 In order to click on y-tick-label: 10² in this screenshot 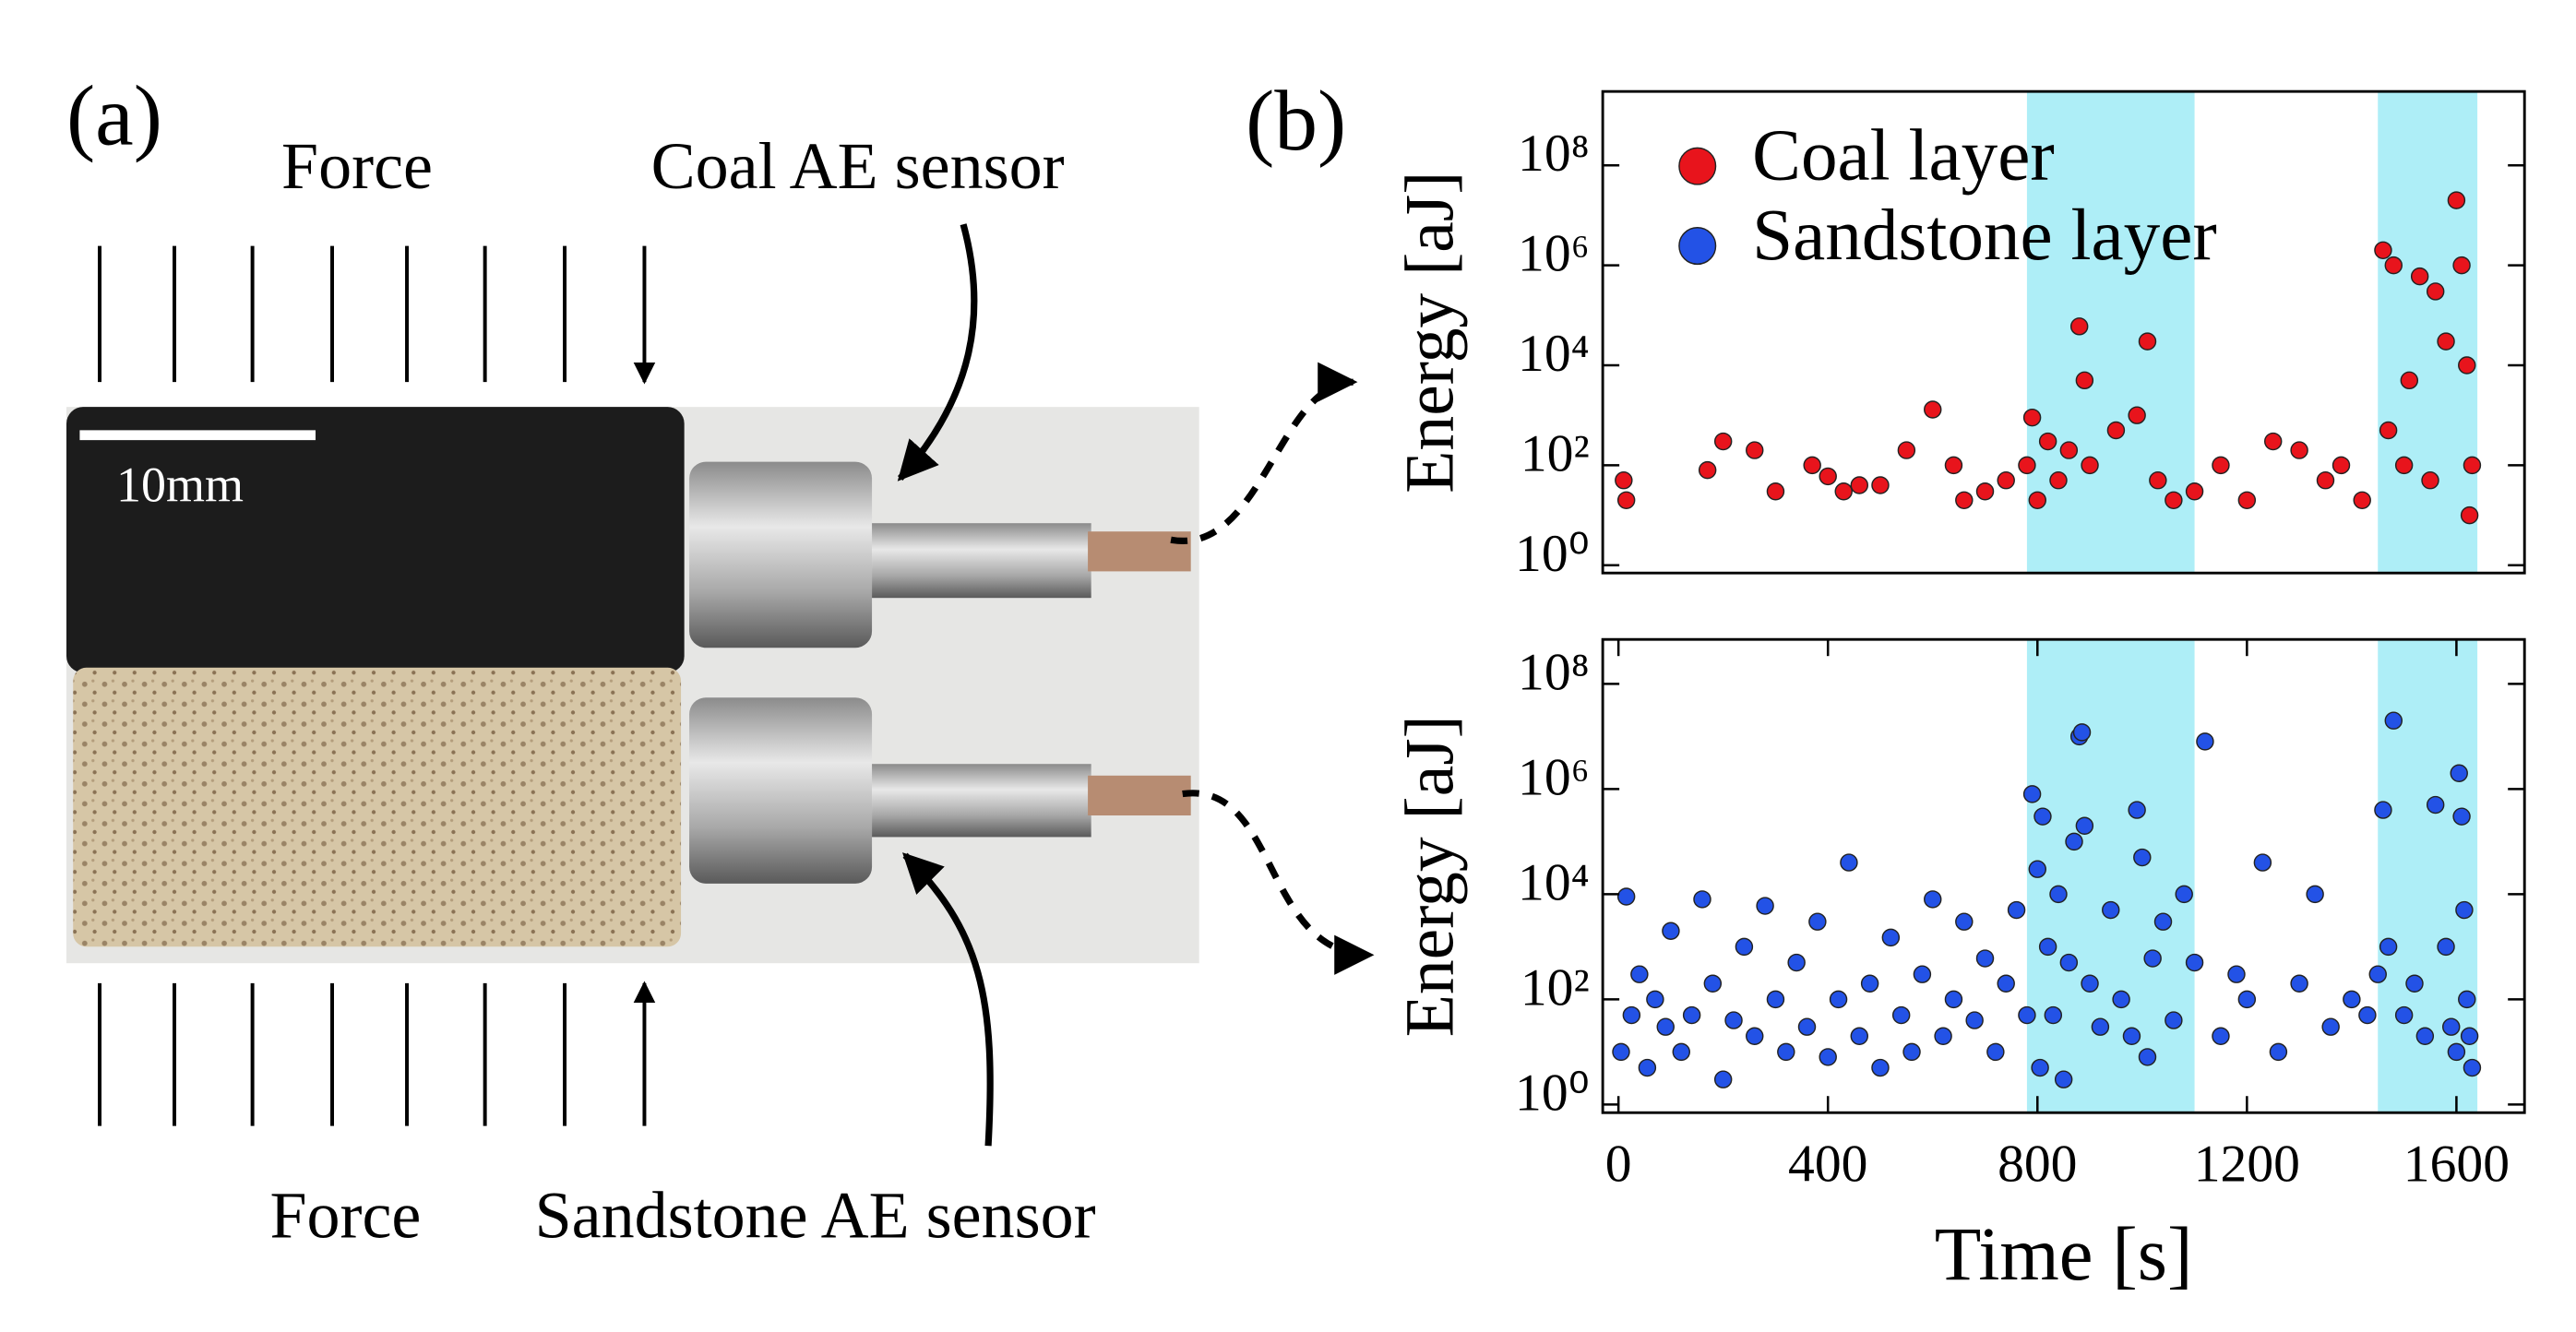, I will do `click(1555, 453)`.